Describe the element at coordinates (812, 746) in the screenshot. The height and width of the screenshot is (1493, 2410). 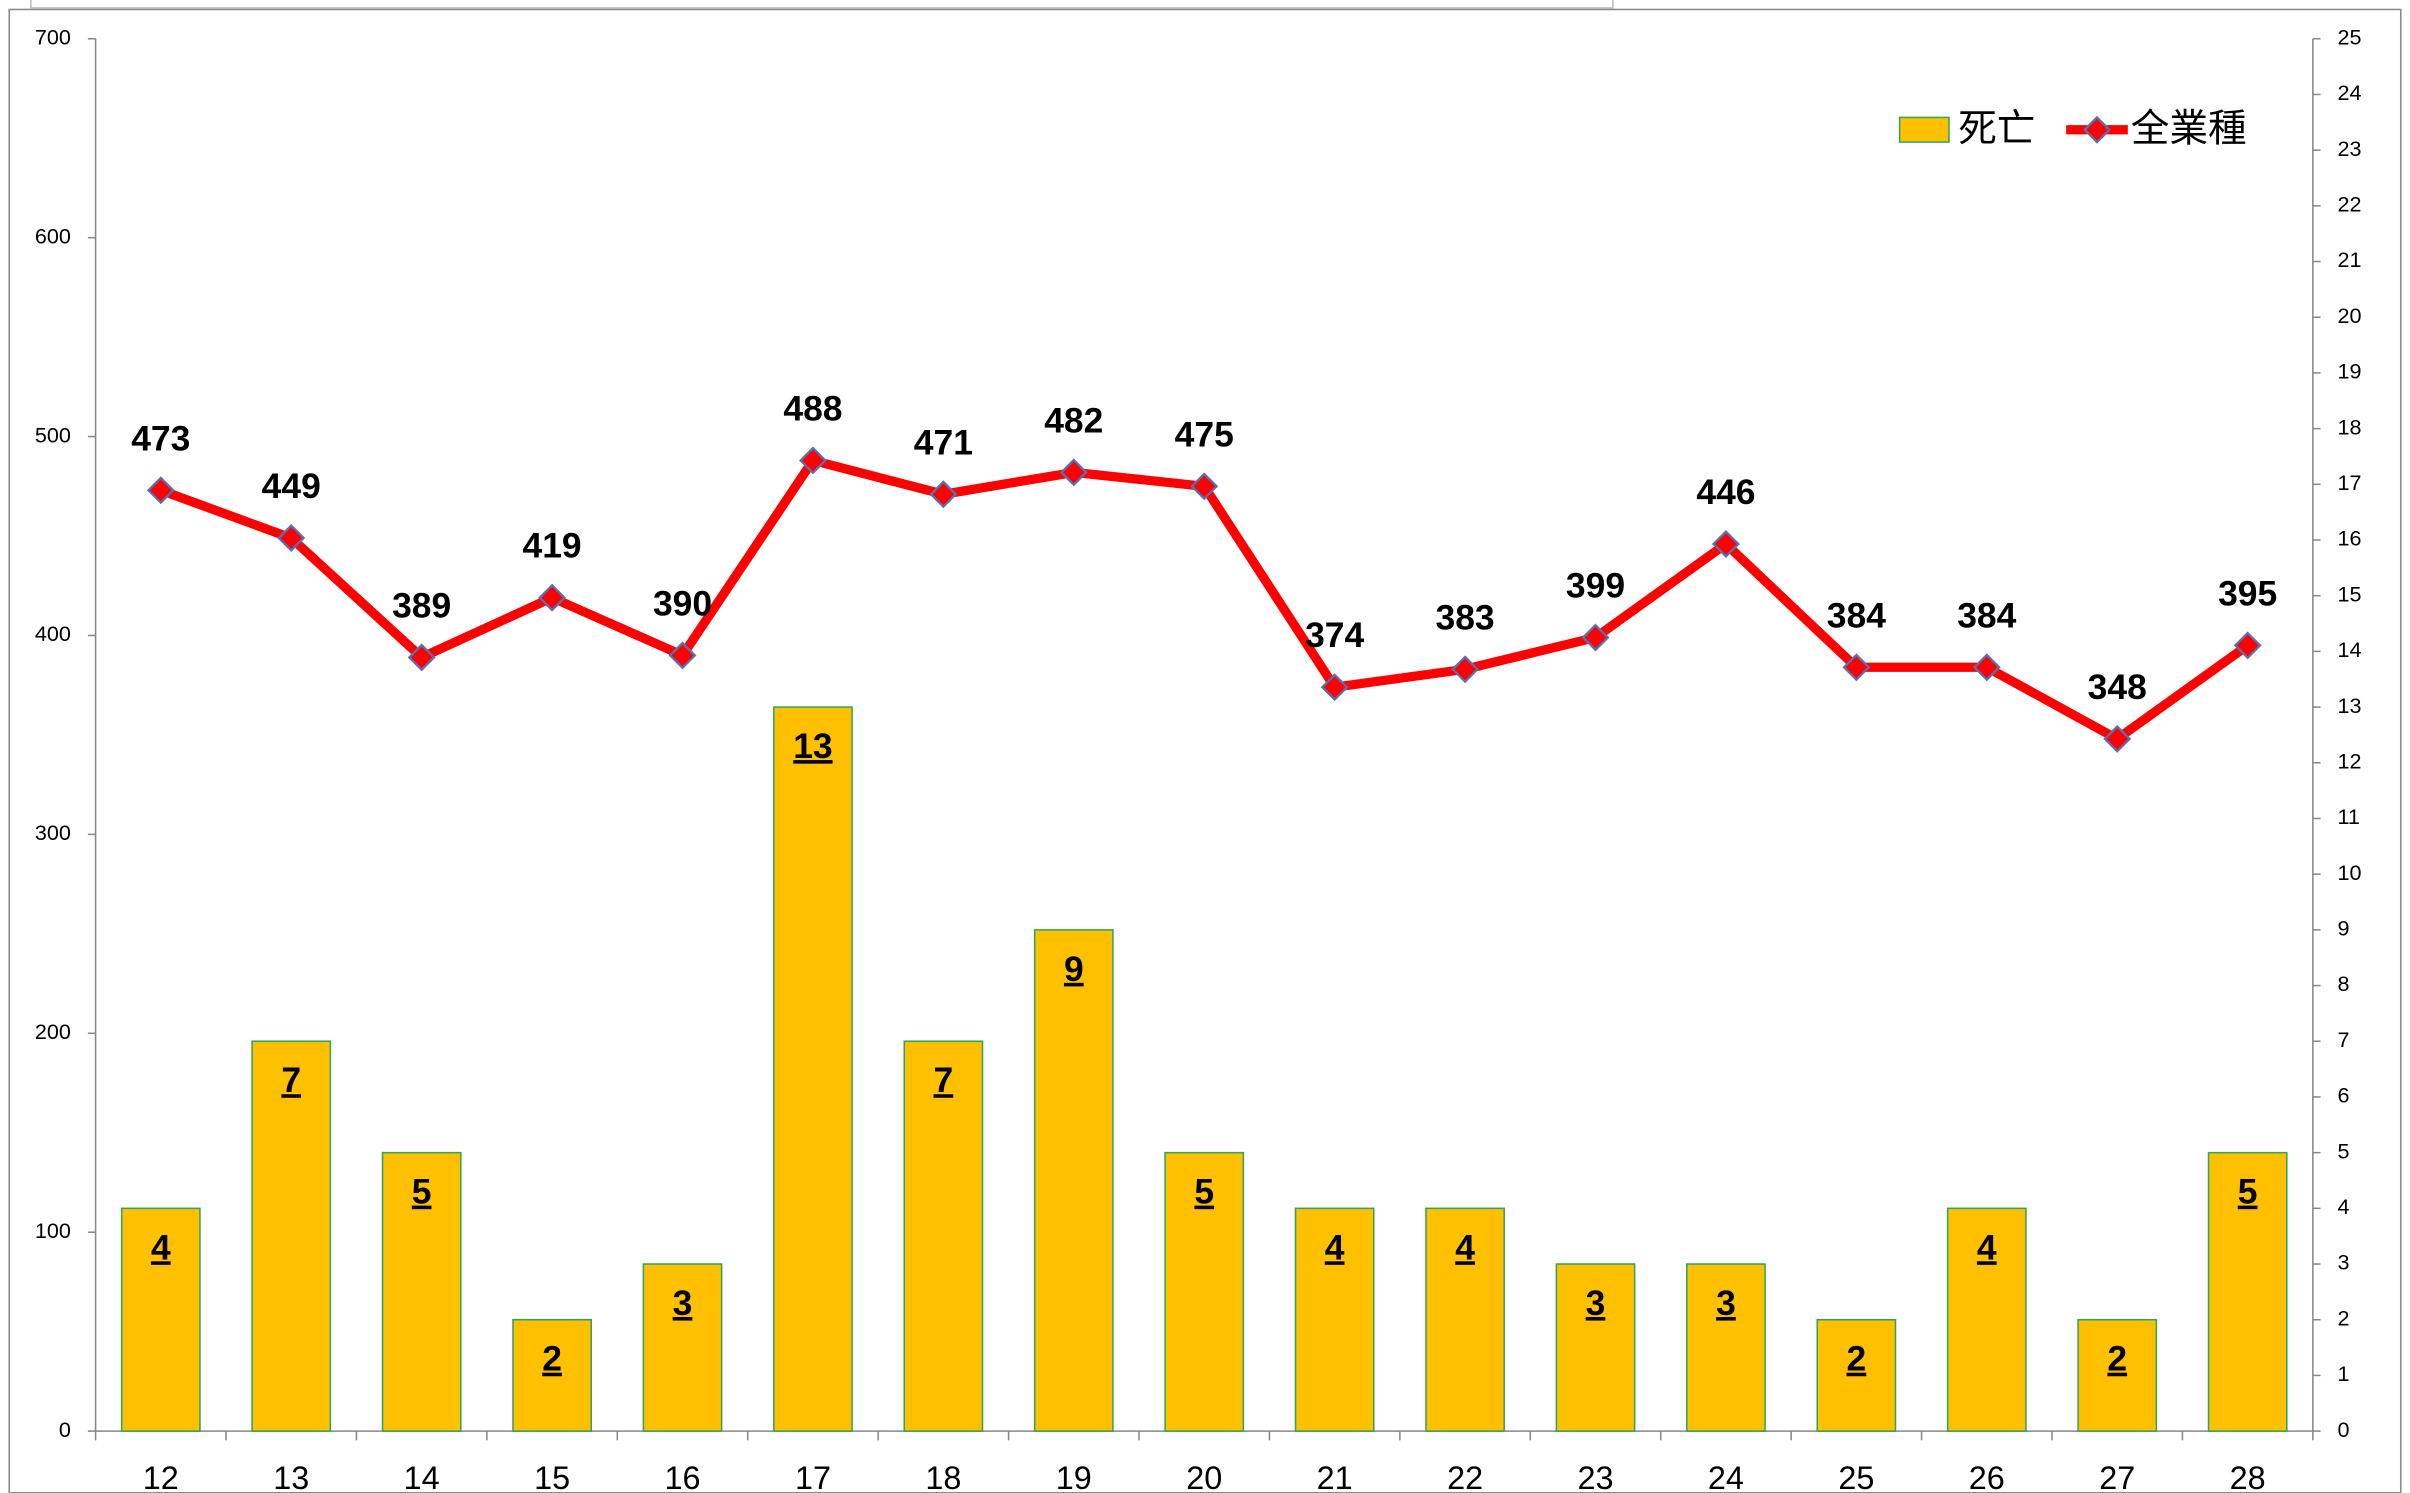
I see `bar-label: 13` at that location.